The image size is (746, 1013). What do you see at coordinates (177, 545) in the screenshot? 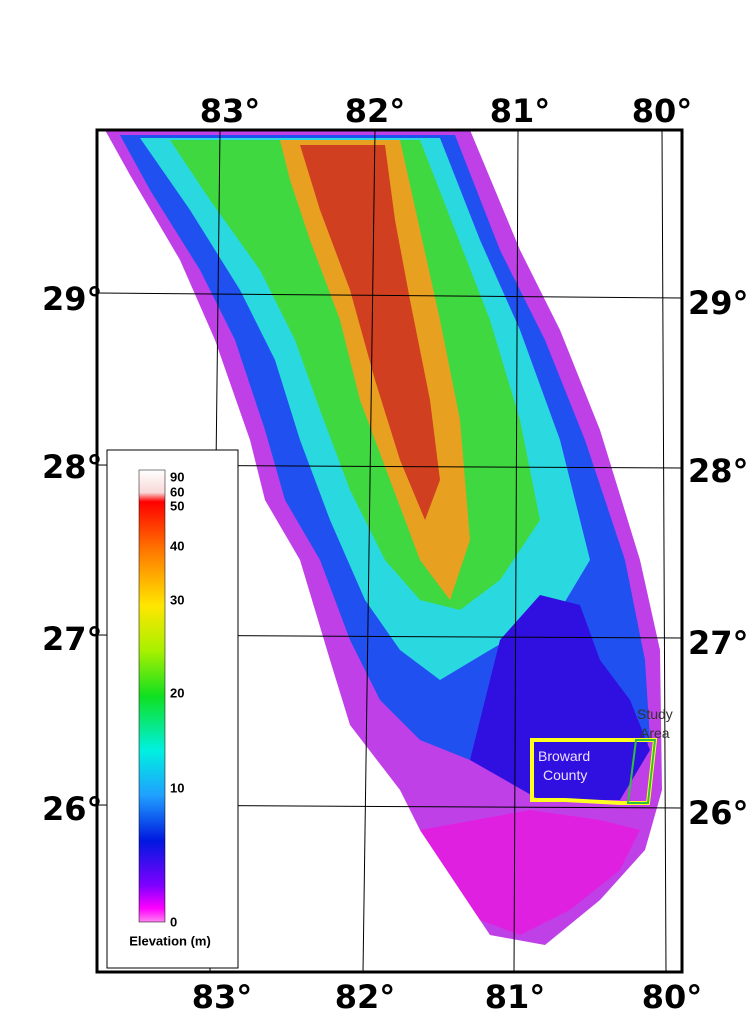
I see `legend-label: 40` at bounding box center [177, 545].